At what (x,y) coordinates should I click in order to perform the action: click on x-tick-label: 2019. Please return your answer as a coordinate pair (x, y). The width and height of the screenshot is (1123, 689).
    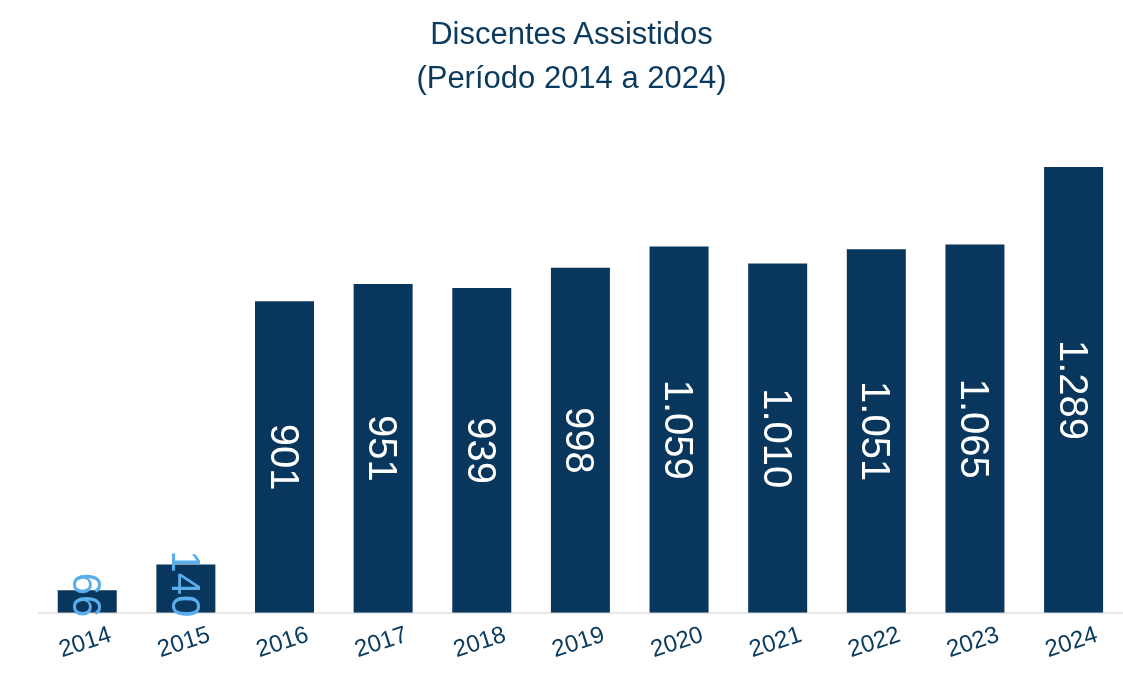
    Looking at the image, I should click on (578, 640).